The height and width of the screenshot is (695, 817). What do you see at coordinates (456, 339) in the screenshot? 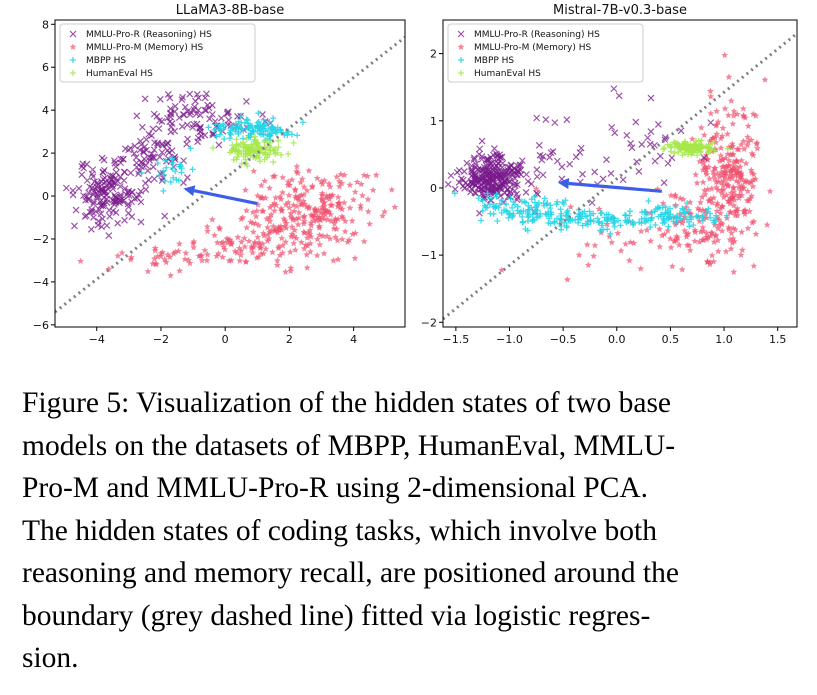
I see `x-tick-label: −1.5` at bounding box center [456, 339].